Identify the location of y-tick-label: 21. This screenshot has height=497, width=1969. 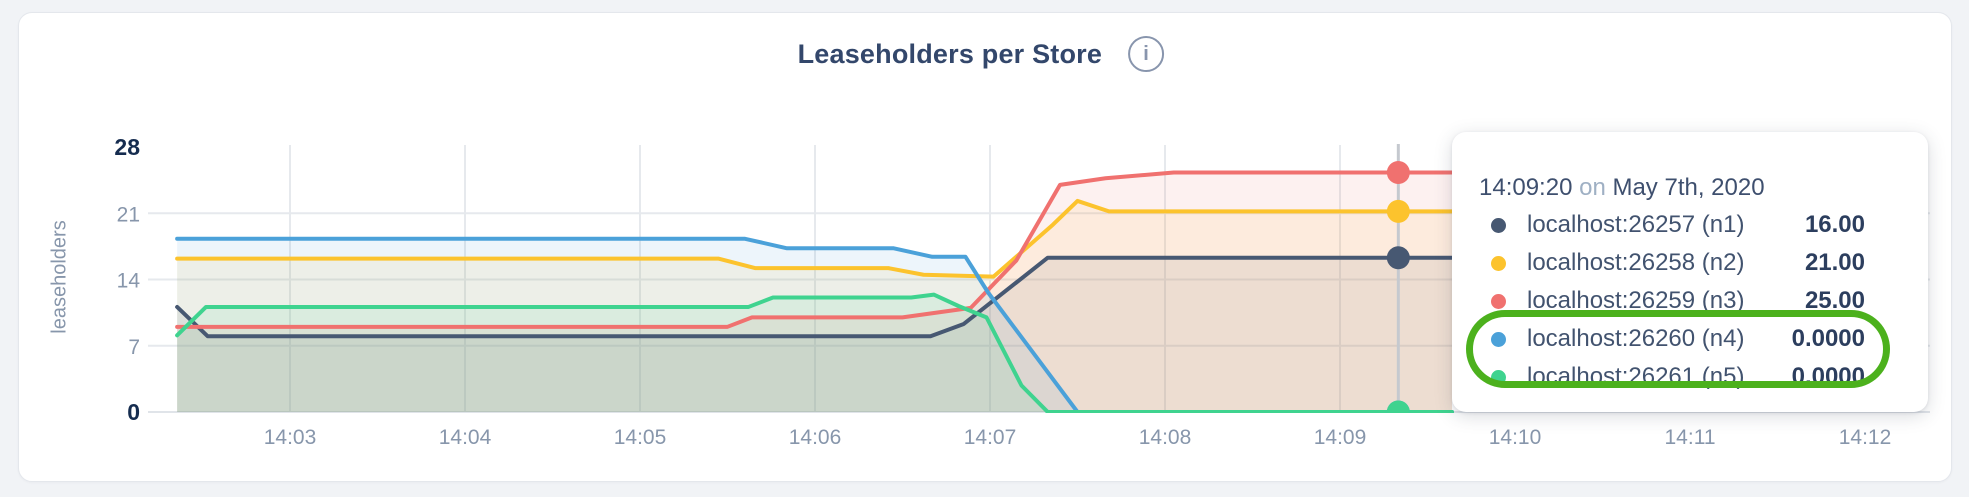
(128, 214).